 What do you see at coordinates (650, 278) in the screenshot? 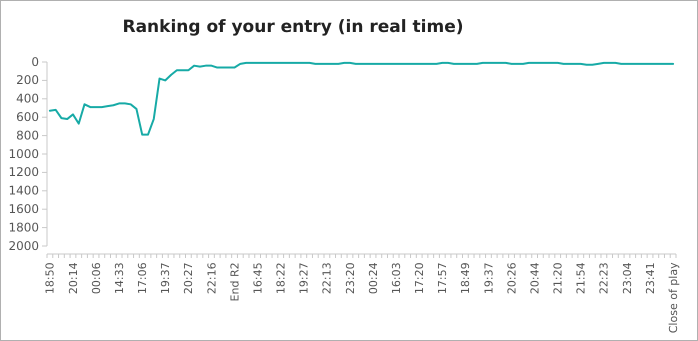
I see `x-tick-label: 23:41` at bounding box center [650, 278].